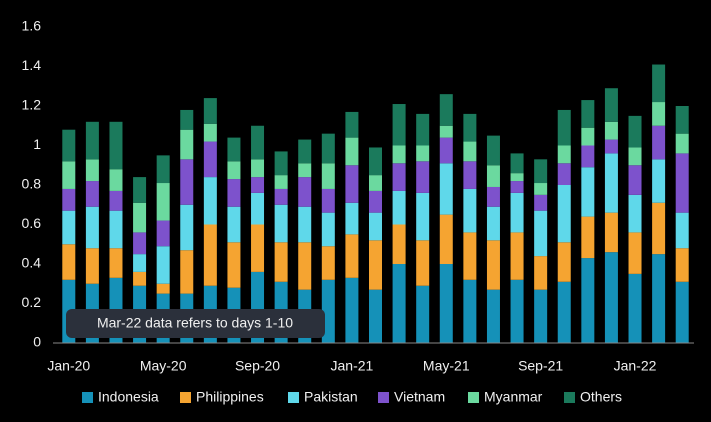  Describe the element at coordinates (195, 323) in the screenshot. I see `annotation-box` at that location.